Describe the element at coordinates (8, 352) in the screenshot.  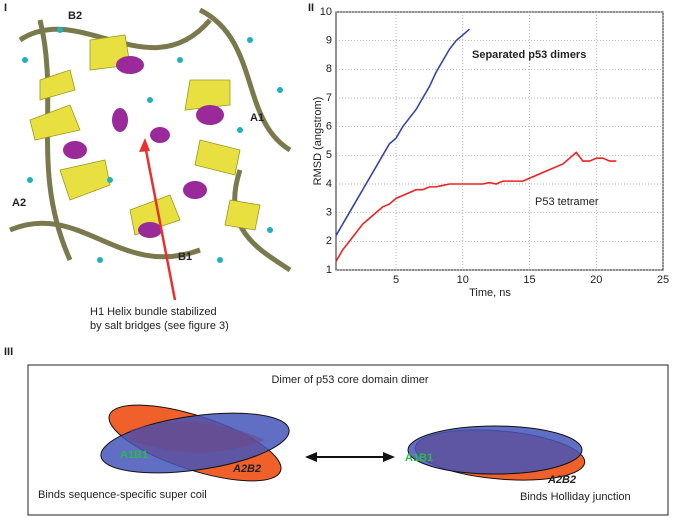
I see `panel-label: III` at that location.